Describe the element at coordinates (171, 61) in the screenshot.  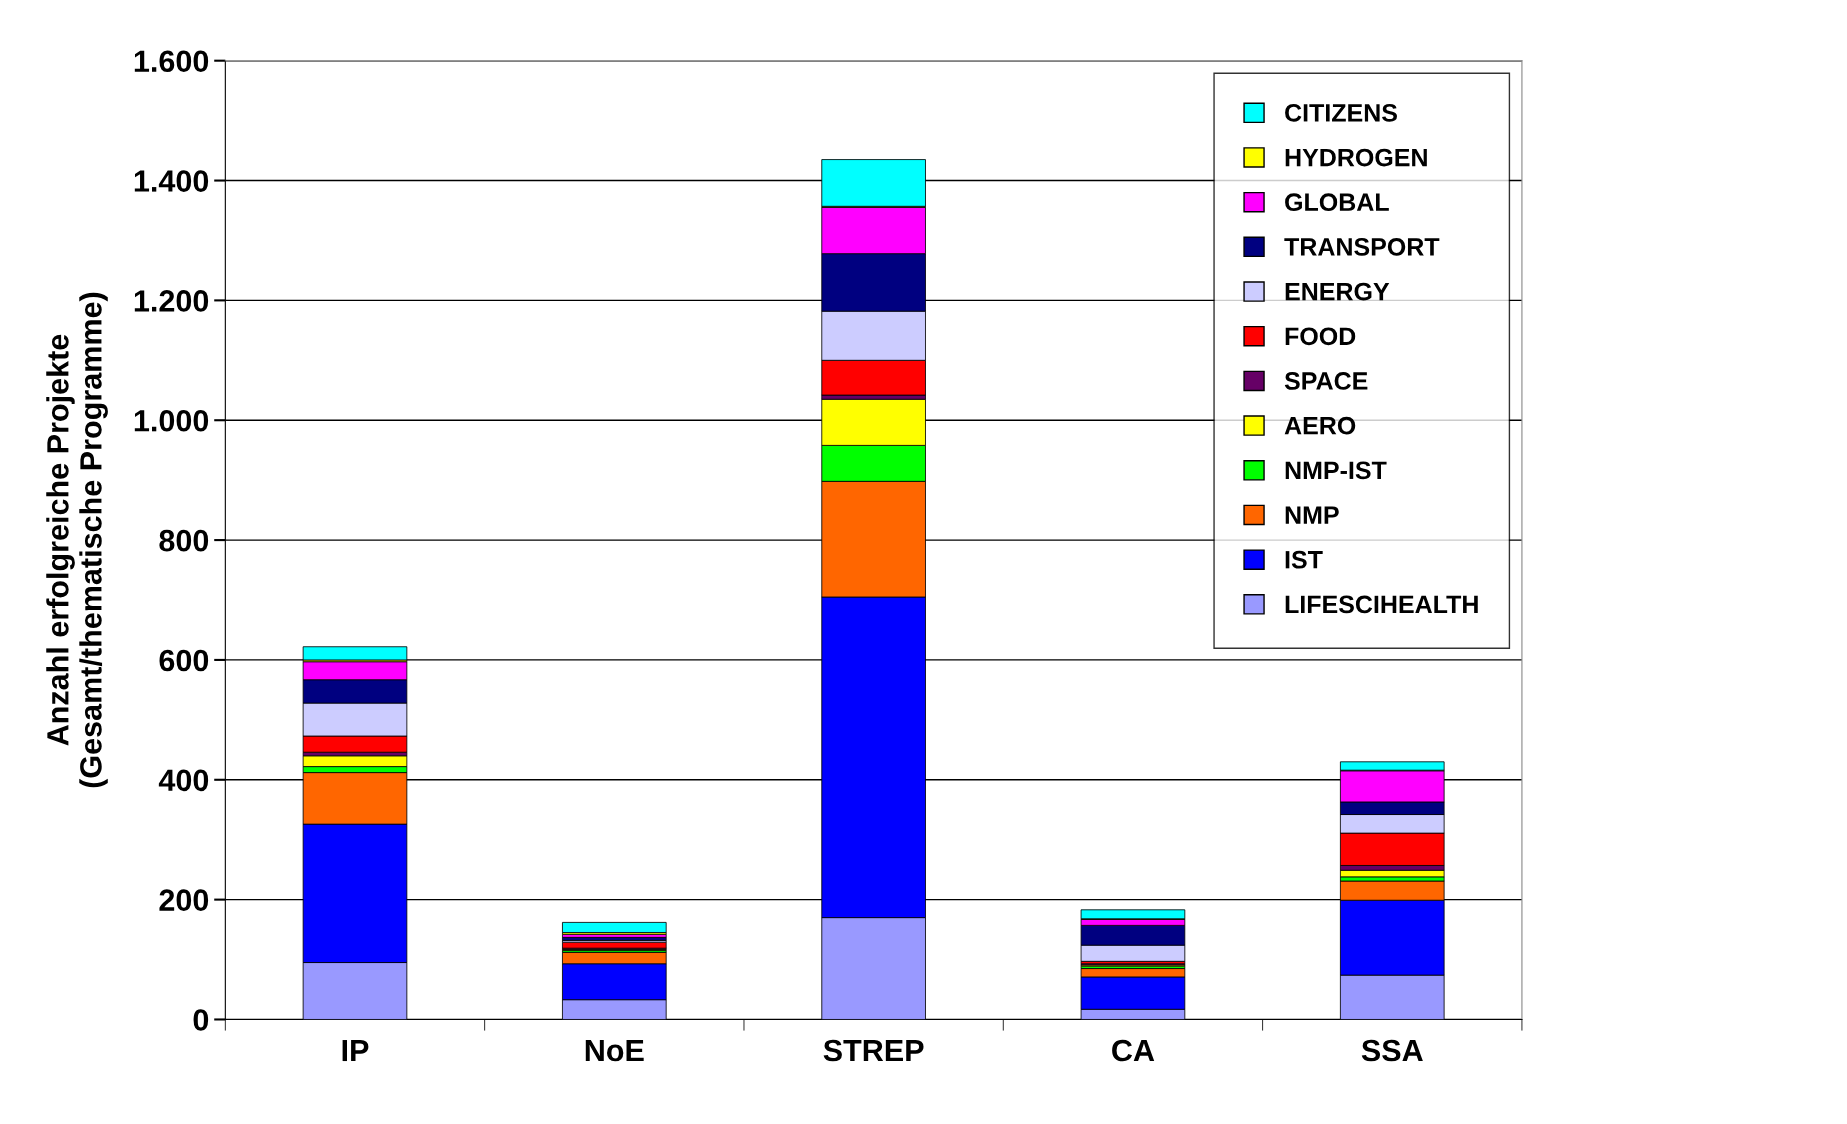
I see `y-tick-label: 1.600` at that location.